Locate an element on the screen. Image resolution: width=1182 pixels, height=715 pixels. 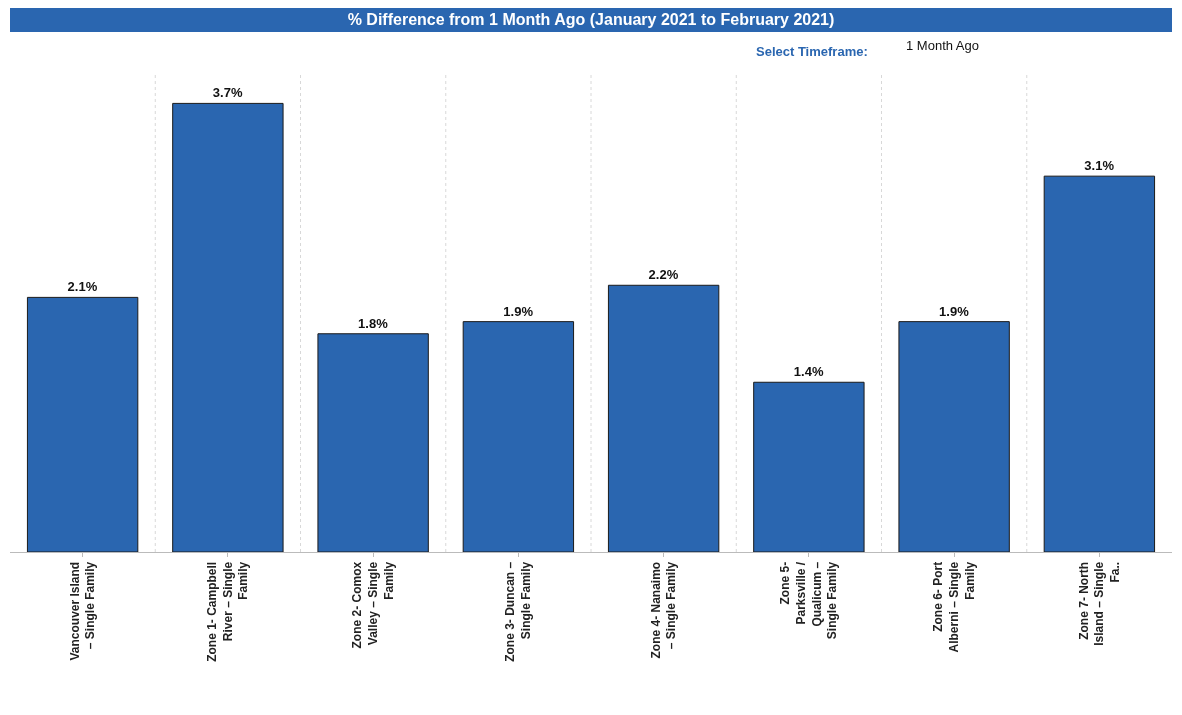
data-label: 3.1% is located at coordinates (1099, 166).